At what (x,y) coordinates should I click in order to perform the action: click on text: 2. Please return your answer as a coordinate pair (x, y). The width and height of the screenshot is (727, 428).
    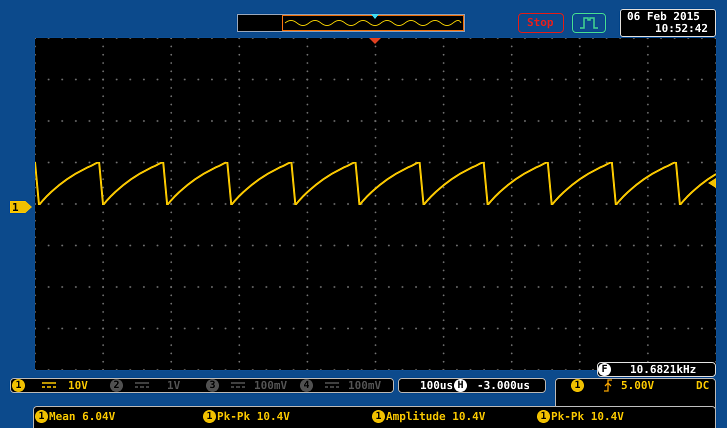
    Looking at the image, I should click on (116, 385).